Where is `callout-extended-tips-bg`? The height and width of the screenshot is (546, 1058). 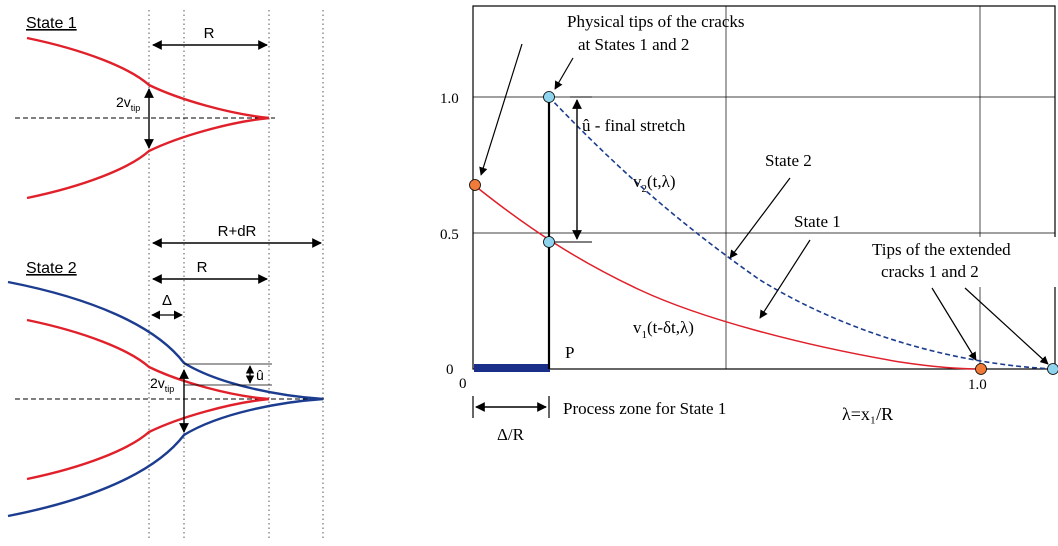
callout-extended-tips-bg is located at coordinates (962, 262).